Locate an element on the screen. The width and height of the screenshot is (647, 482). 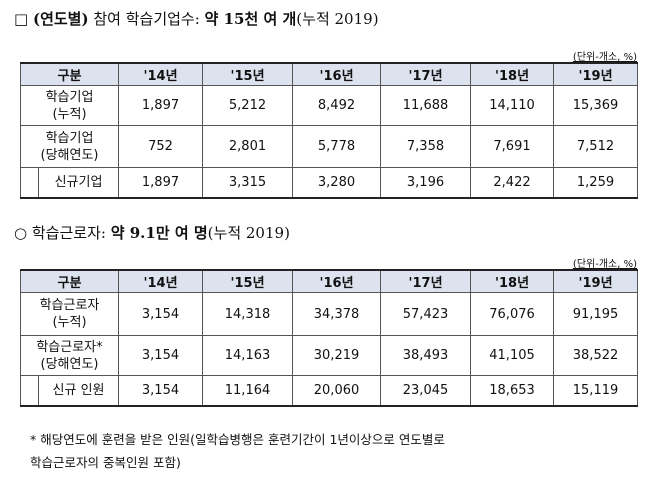
cell: 57,423 is located at coordinates (426, 314).